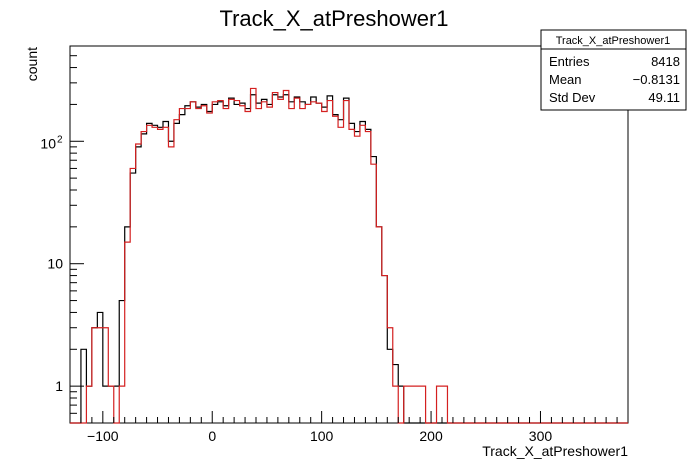  Describe the element at coordinates (103, 436) in the screenshot. I see `x-tick-label: −100` at that location.